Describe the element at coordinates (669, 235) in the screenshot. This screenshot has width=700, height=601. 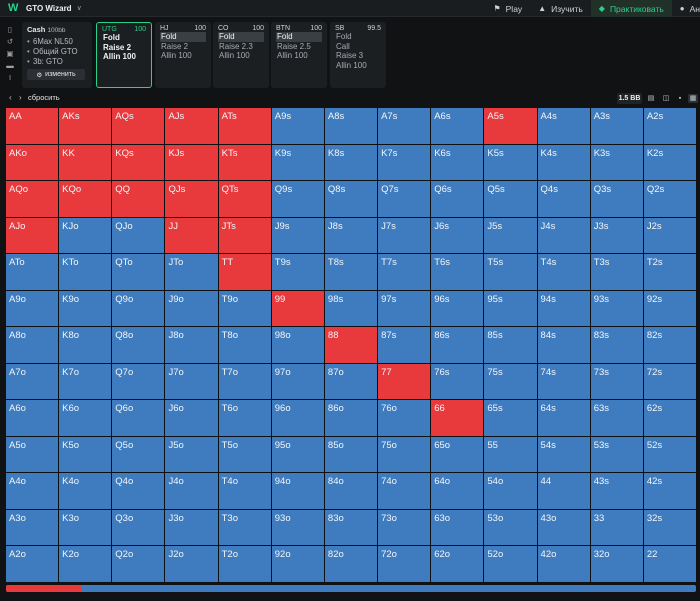
I see `hand-cell: J2s` at that location.